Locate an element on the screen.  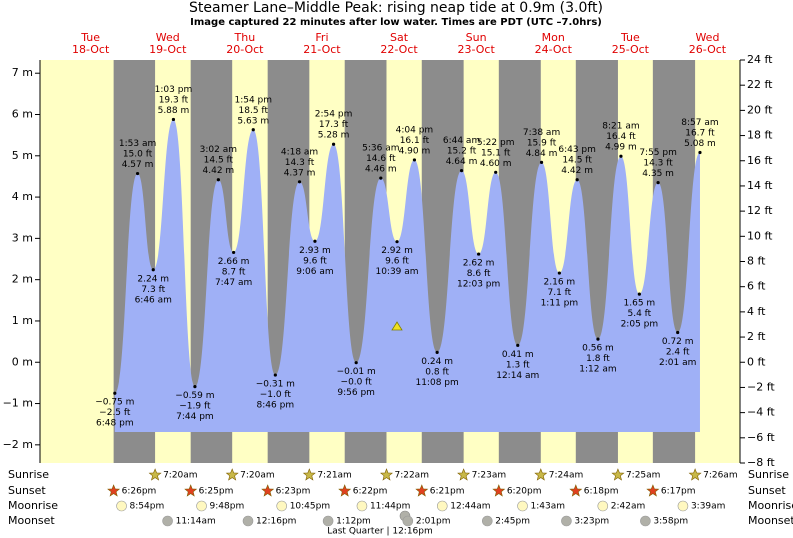
extreme-label: 1:54 pm is located at coordinates (253, 100).